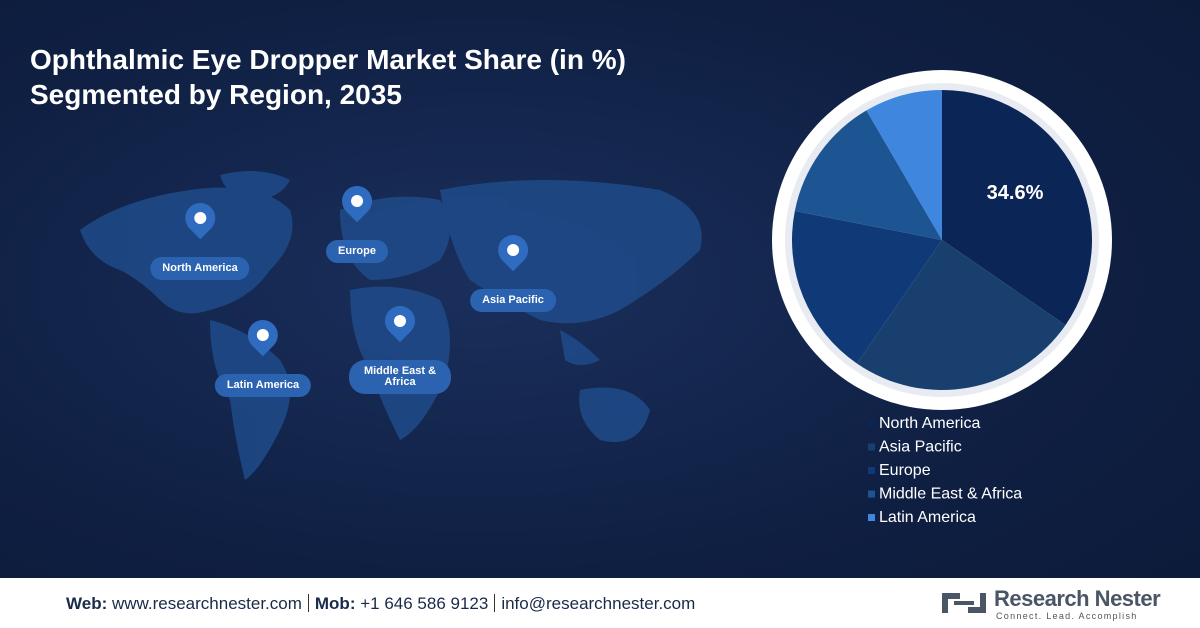  I want to click on legend-label: Asia Pacific, so click(920, 447).